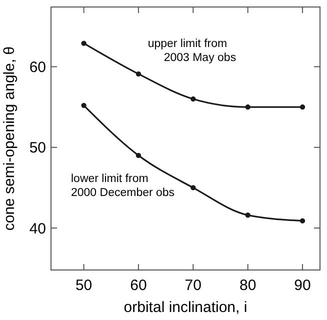 Image resolution: width=327 pixels, height=320 pixels. I want to click on x-tick-label: 90, so click(302, 285).